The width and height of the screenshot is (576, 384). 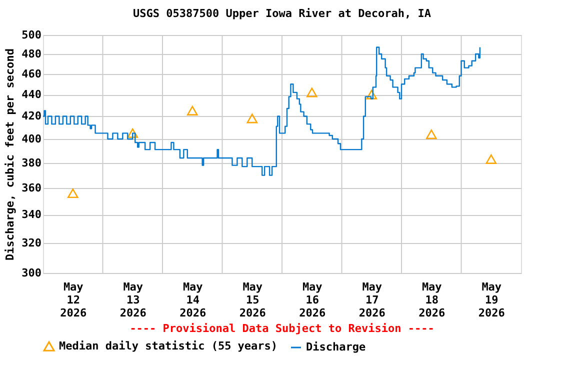 What do you see at coordinates (336, 347) in the screenshot?
I see `legend-label: Discharge` at bounding box center [336, 347].